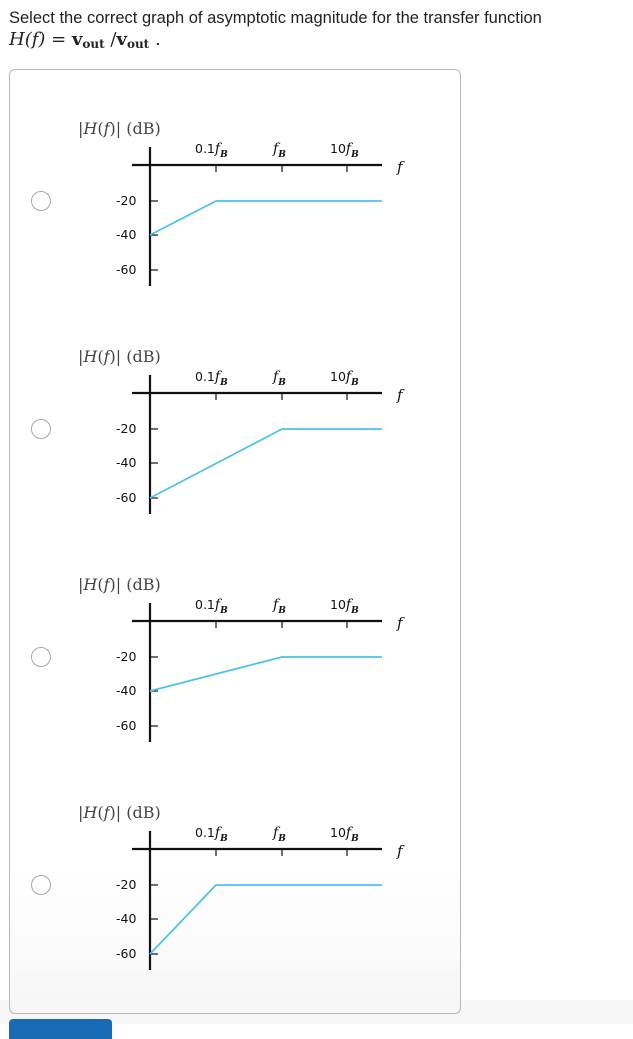 The height and width of the screenshot is (1039, 633). I want to click on formula-lhs: H(f), so click(27, 39).